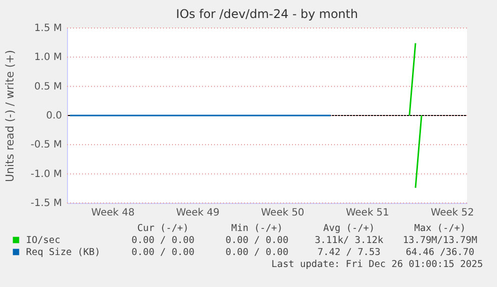 Image resolution: width=497 pixels, height=287 pixels. Describe the element at coordinates (48, 28) in the screenshot. I see `y-tick-label: 1.5 M` at that location.